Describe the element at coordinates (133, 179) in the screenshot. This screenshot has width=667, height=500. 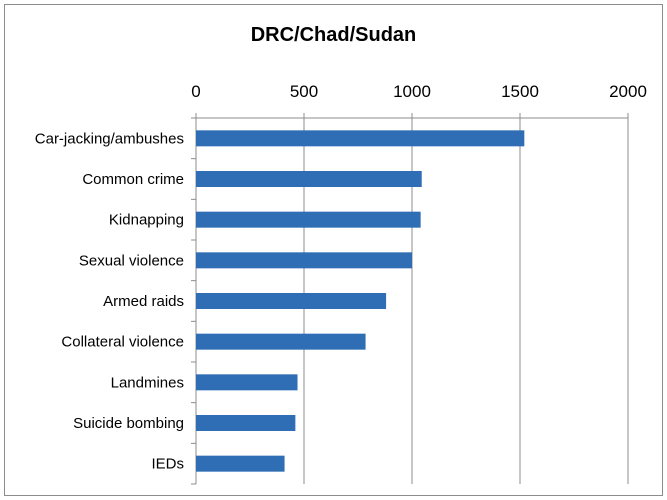
I see `category-label: Common crime` at that location.